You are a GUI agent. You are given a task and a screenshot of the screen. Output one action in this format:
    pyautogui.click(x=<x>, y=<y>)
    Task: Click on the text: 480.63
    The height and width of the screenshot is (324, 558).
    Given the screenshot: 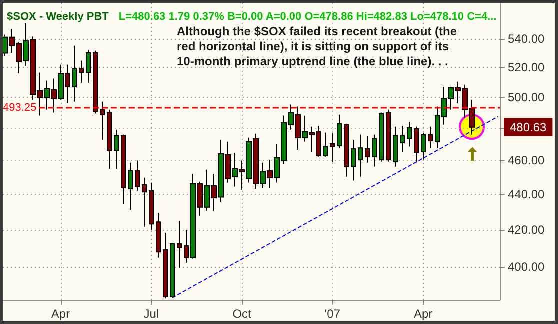 What is the action you would take?
    pyautogui.click(x=529, y=127)
    